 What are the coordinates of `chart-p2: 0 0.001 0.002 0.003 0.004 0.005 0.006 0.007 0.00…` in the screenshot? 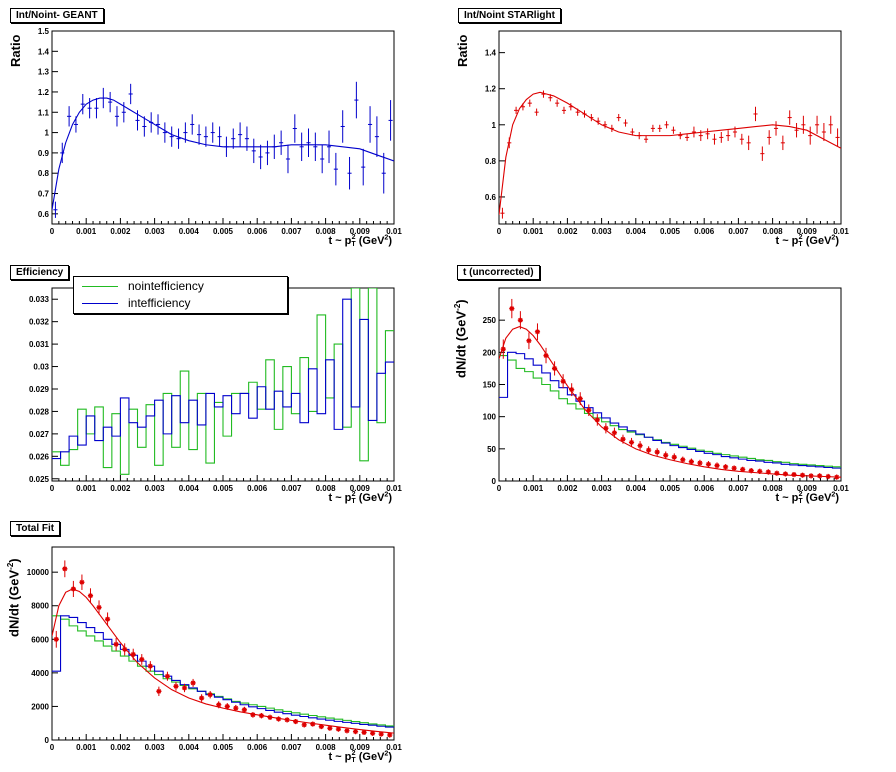 It's located at (667, 133).